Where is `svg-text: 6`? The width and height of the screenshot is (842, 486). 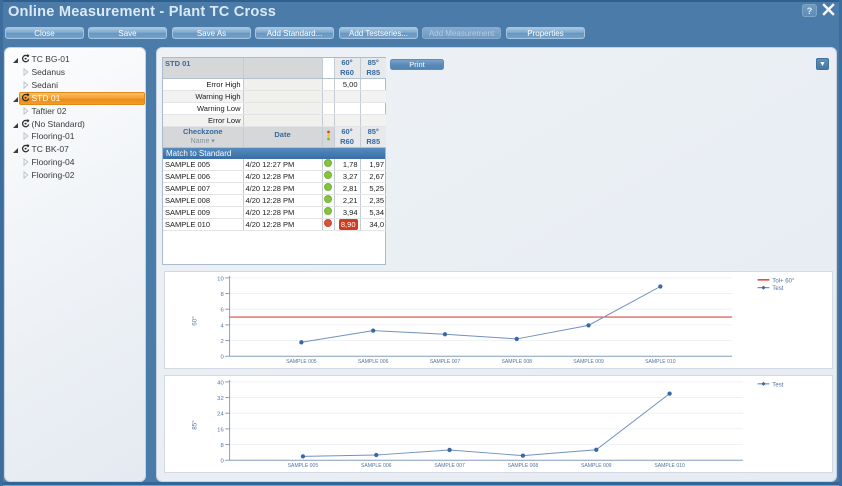 svg-text: 6 is located at coordinates (221, 311).